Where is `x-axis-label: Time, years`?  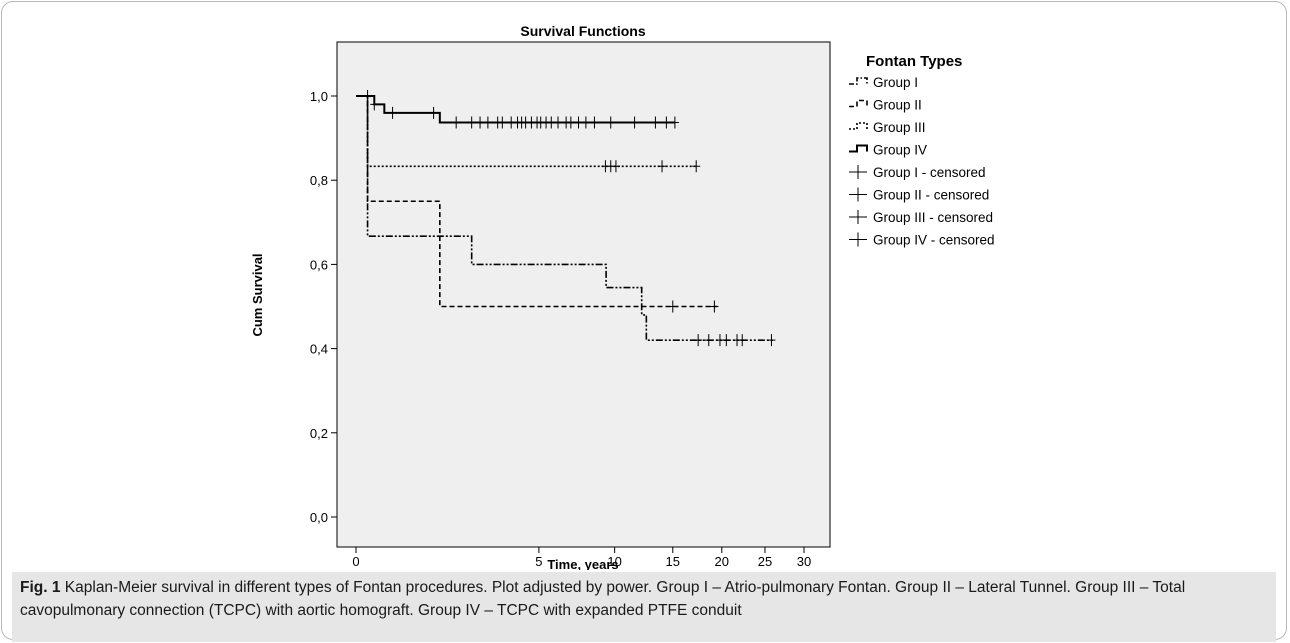 x-axis-label: Time, years is located at coordinates (582, 563).